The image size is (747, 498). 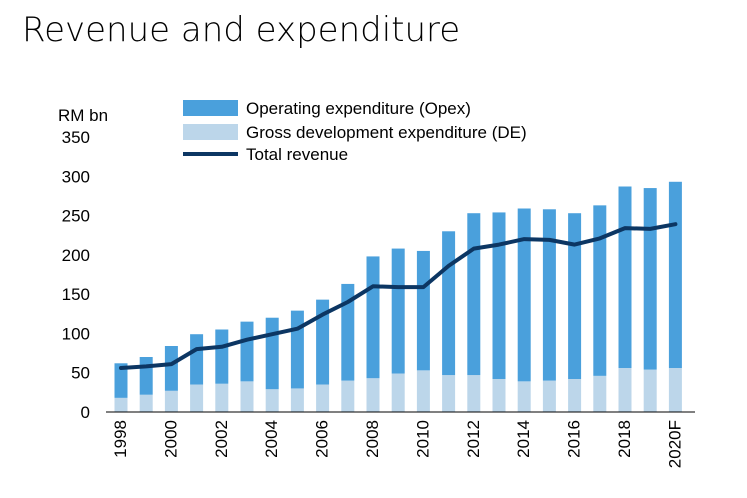 What do you see at coordinates (422, 439) in the screenshot?
I see `x-tick-label: 2010` at bounding box center [422, 439].